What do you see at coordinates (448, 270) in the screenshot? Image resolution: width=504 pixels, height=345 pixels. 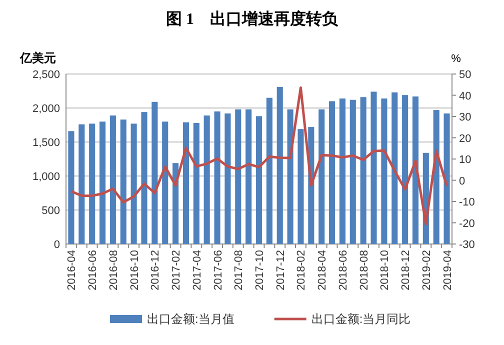 I see `x-tick-label: 2019-04` at bounding box center [448, 270].